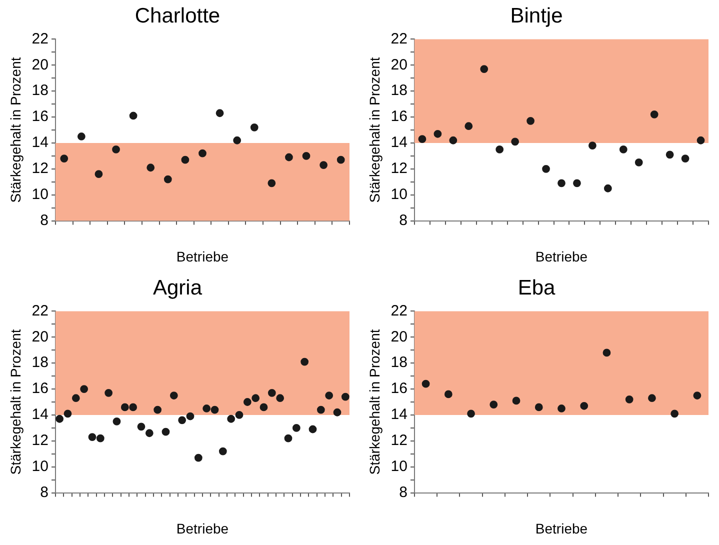 The image size is (719, 545). What do you see at coordinates (202, 256) in the screenshot?
I see `x-axis-title: Betriebe` at bounding box center [202, 256].